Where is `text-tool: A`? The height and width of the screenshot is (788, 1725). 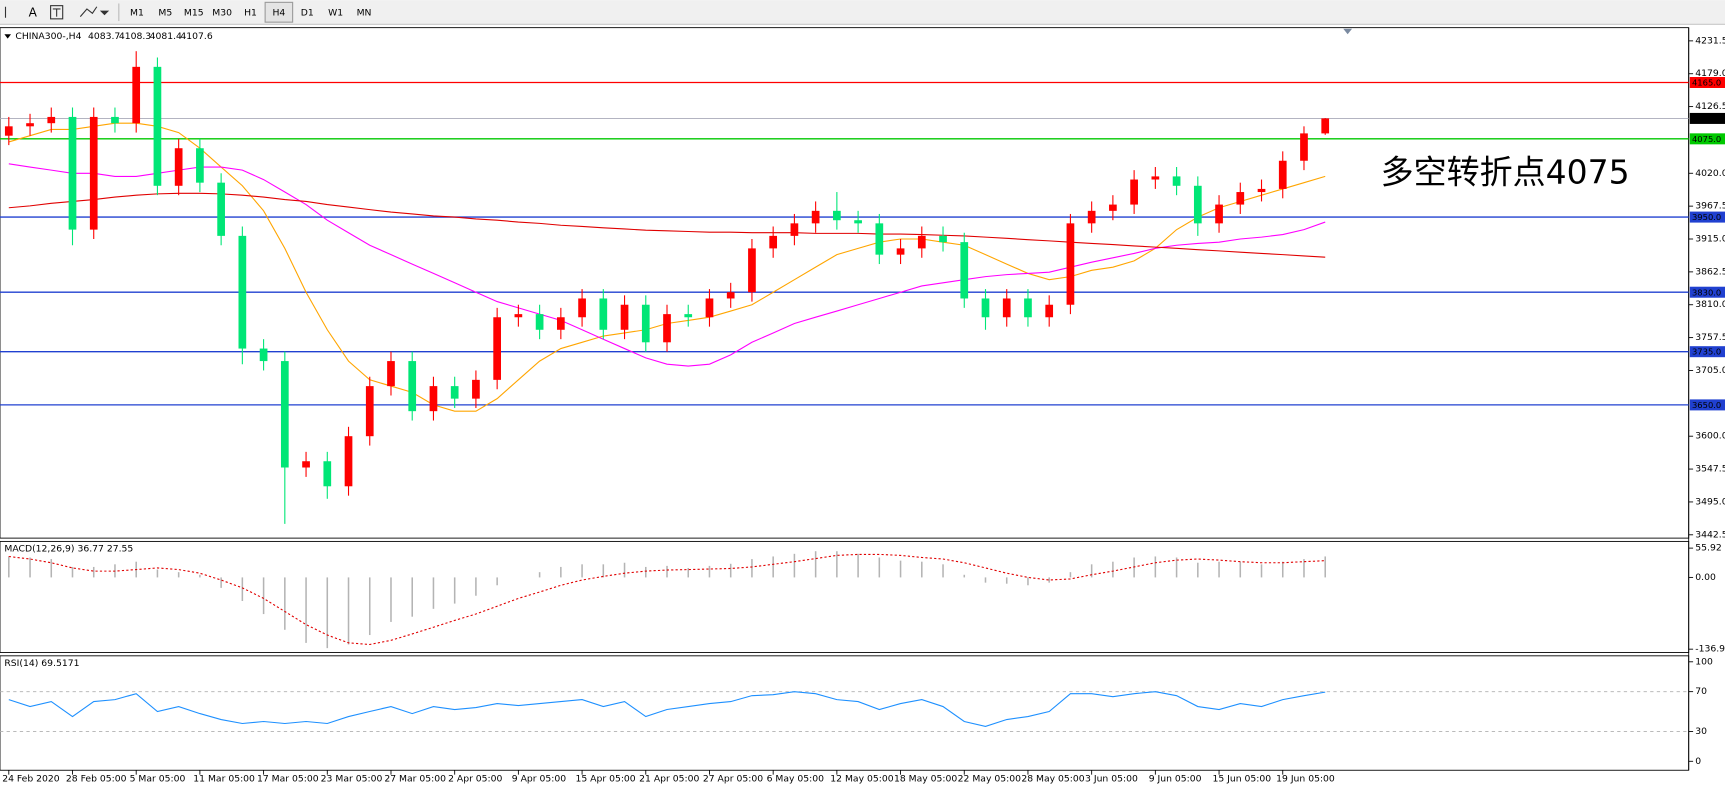 text-tool: A is located at coordinates (33, 12).